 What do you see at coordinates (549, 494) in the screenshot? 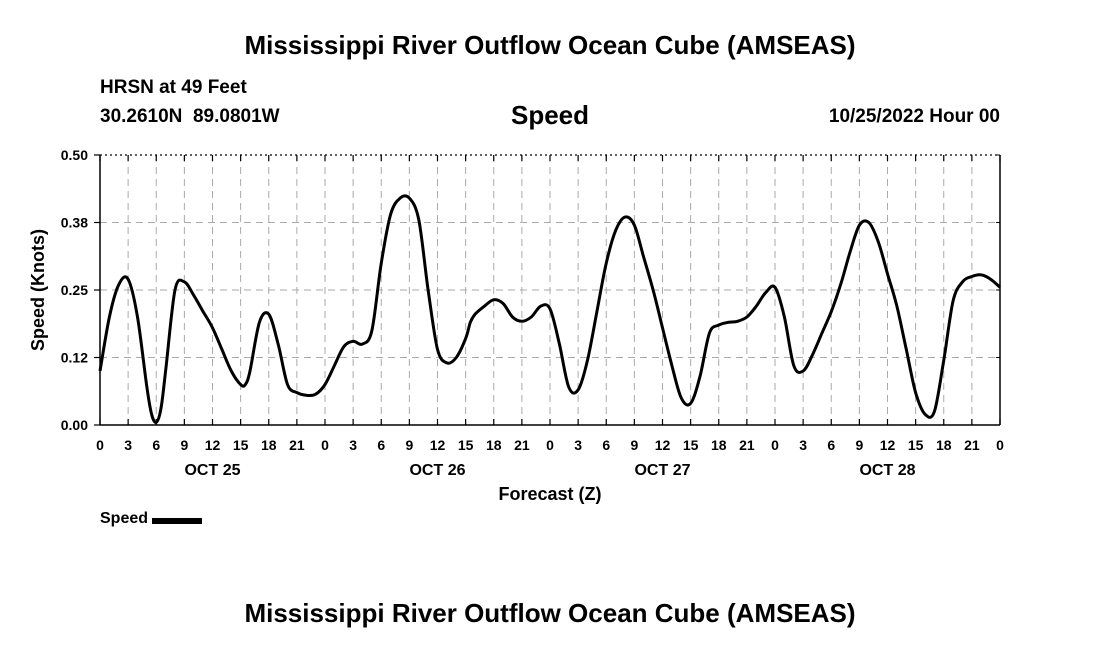
I see `x-axis-title: Forecast (Z)` at bounding box center [549, 494].